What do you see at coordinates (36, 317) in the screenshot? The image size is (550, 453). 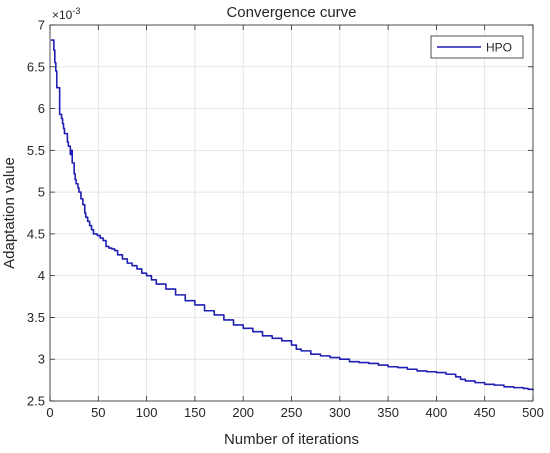 I see `y-tick-label: 3.5` at bounding box center [36, 317].